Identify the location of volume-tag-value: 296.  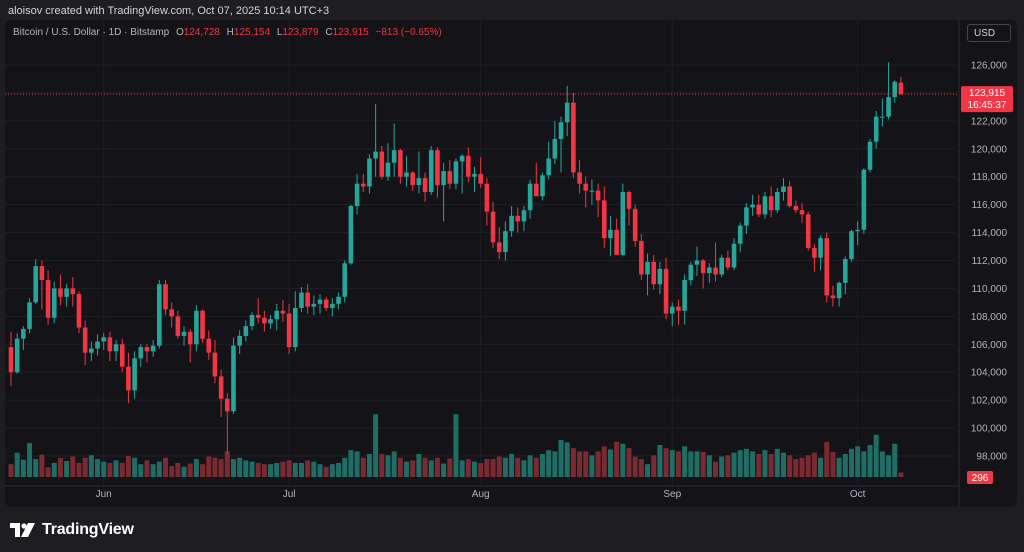
(980, 478).